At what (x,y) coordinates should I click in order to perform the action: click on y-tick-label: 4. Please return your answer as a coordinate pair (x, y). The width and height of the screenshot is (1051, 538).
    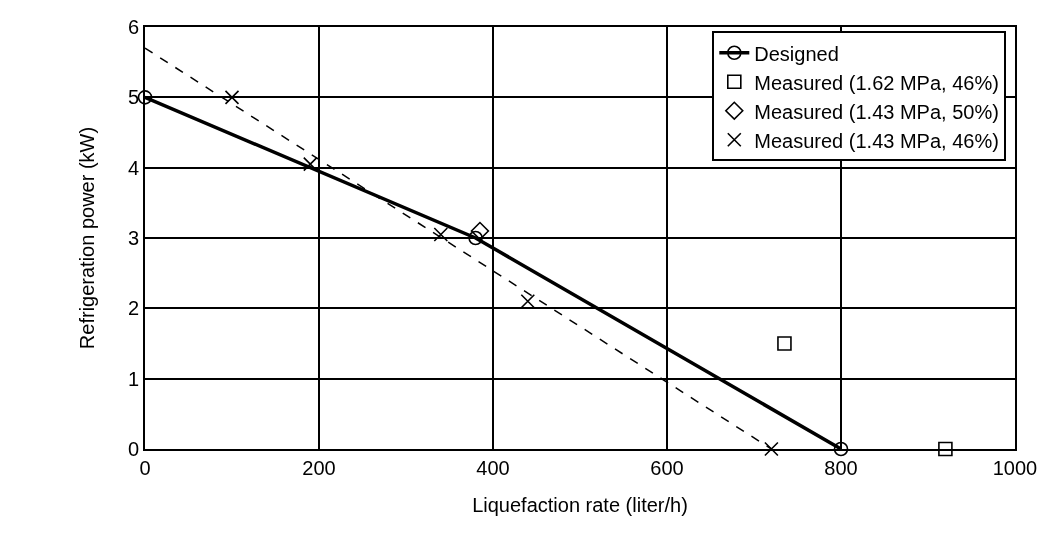
    Looking at the image, I should click on (133, 167).